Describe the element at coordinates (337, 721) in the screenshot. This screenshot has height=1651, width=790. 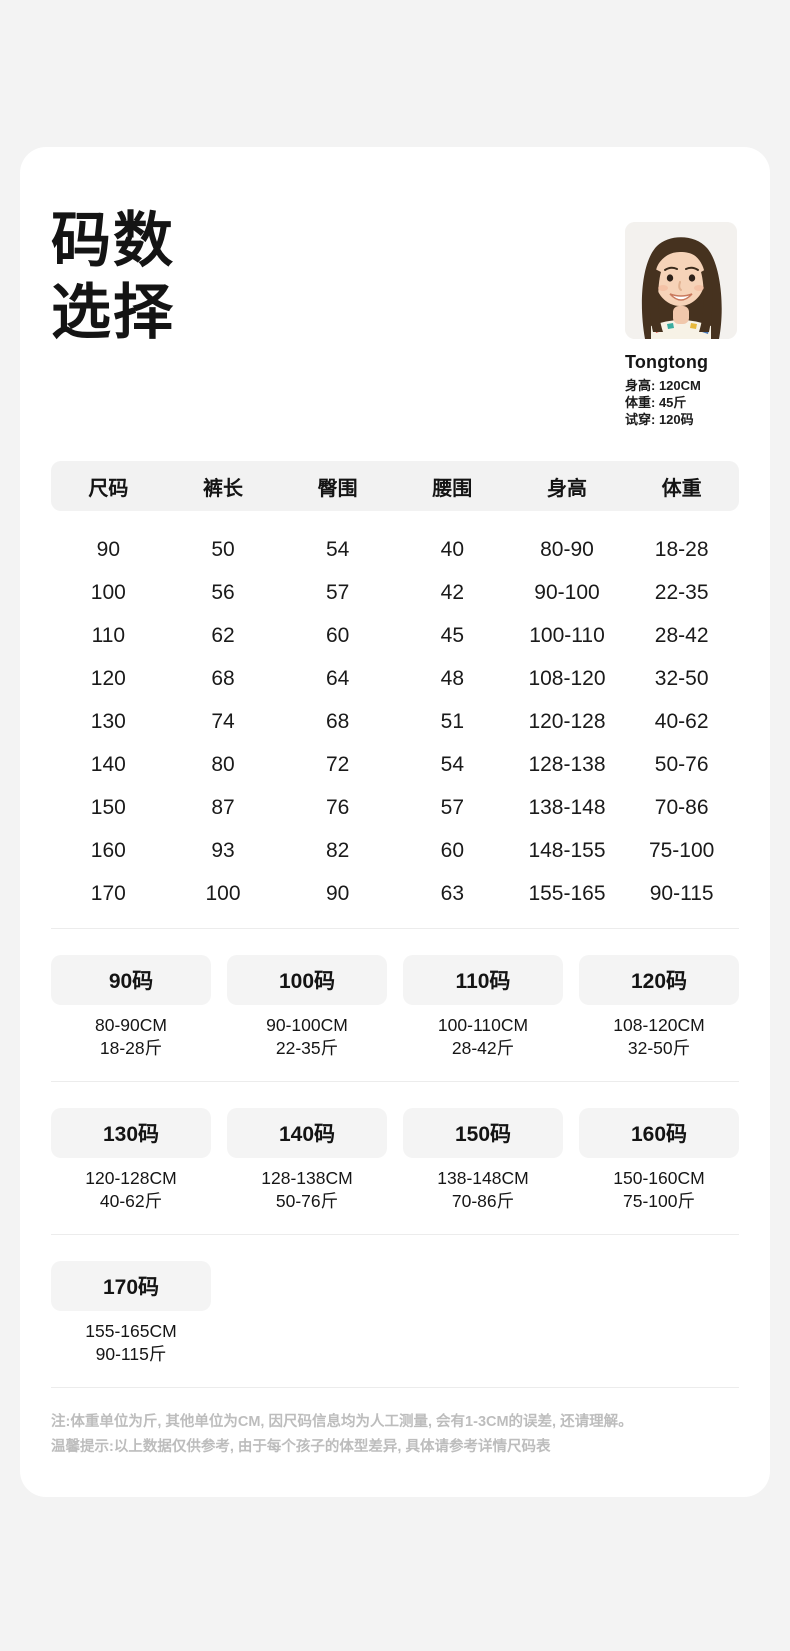
I see `cell-hip: 68` at that location.